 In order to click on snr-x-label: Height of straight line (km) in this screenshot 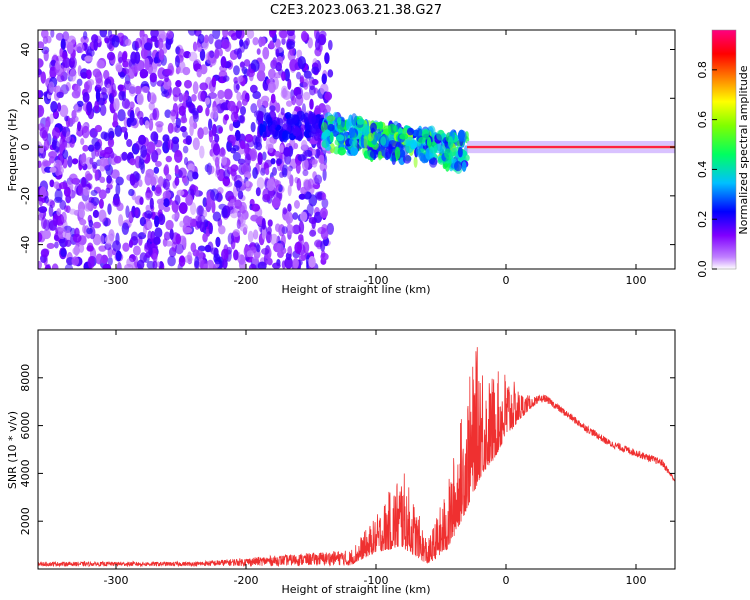, I will do `click(355, 589)`.